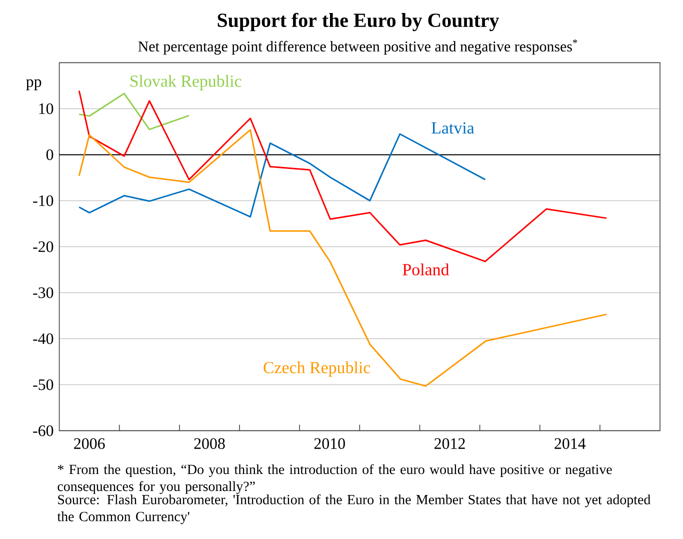 Image resolution: width=683 pixels, height=539 pixels. What do you see at coordinates (359, 22) in the screenshot?
I see `chart-title: Support for the Euro by Country` at bounding box center [359, 22].